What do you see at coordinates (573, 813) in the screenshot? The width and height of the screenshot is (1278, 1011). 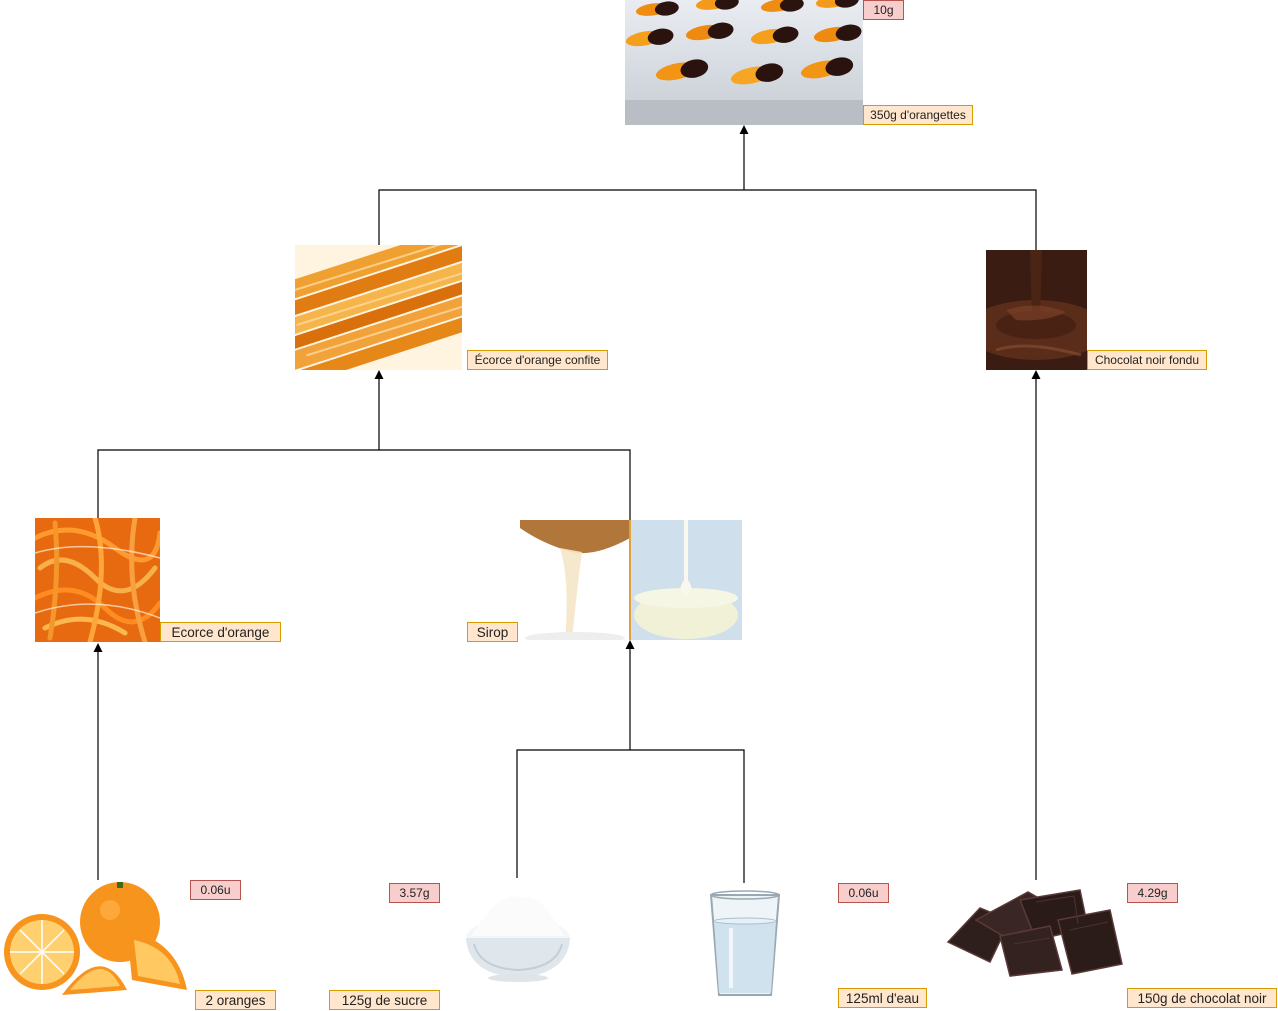 I see `edge-sucre-to-sirop` at bounding box center [573, 813].